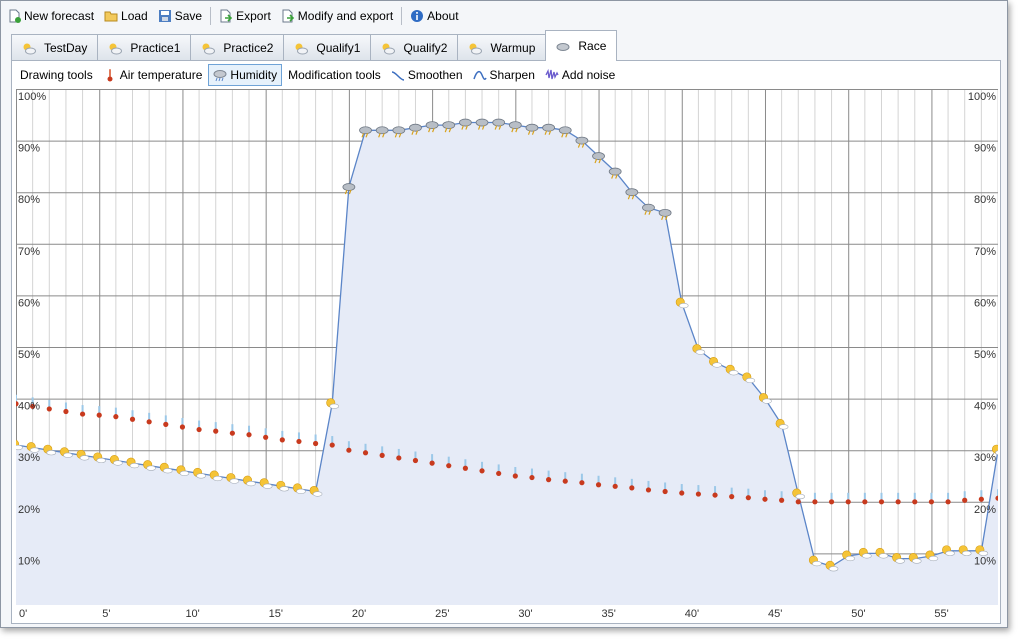  I want to click on y-tick-label-left: 60%, so click(29, 303).